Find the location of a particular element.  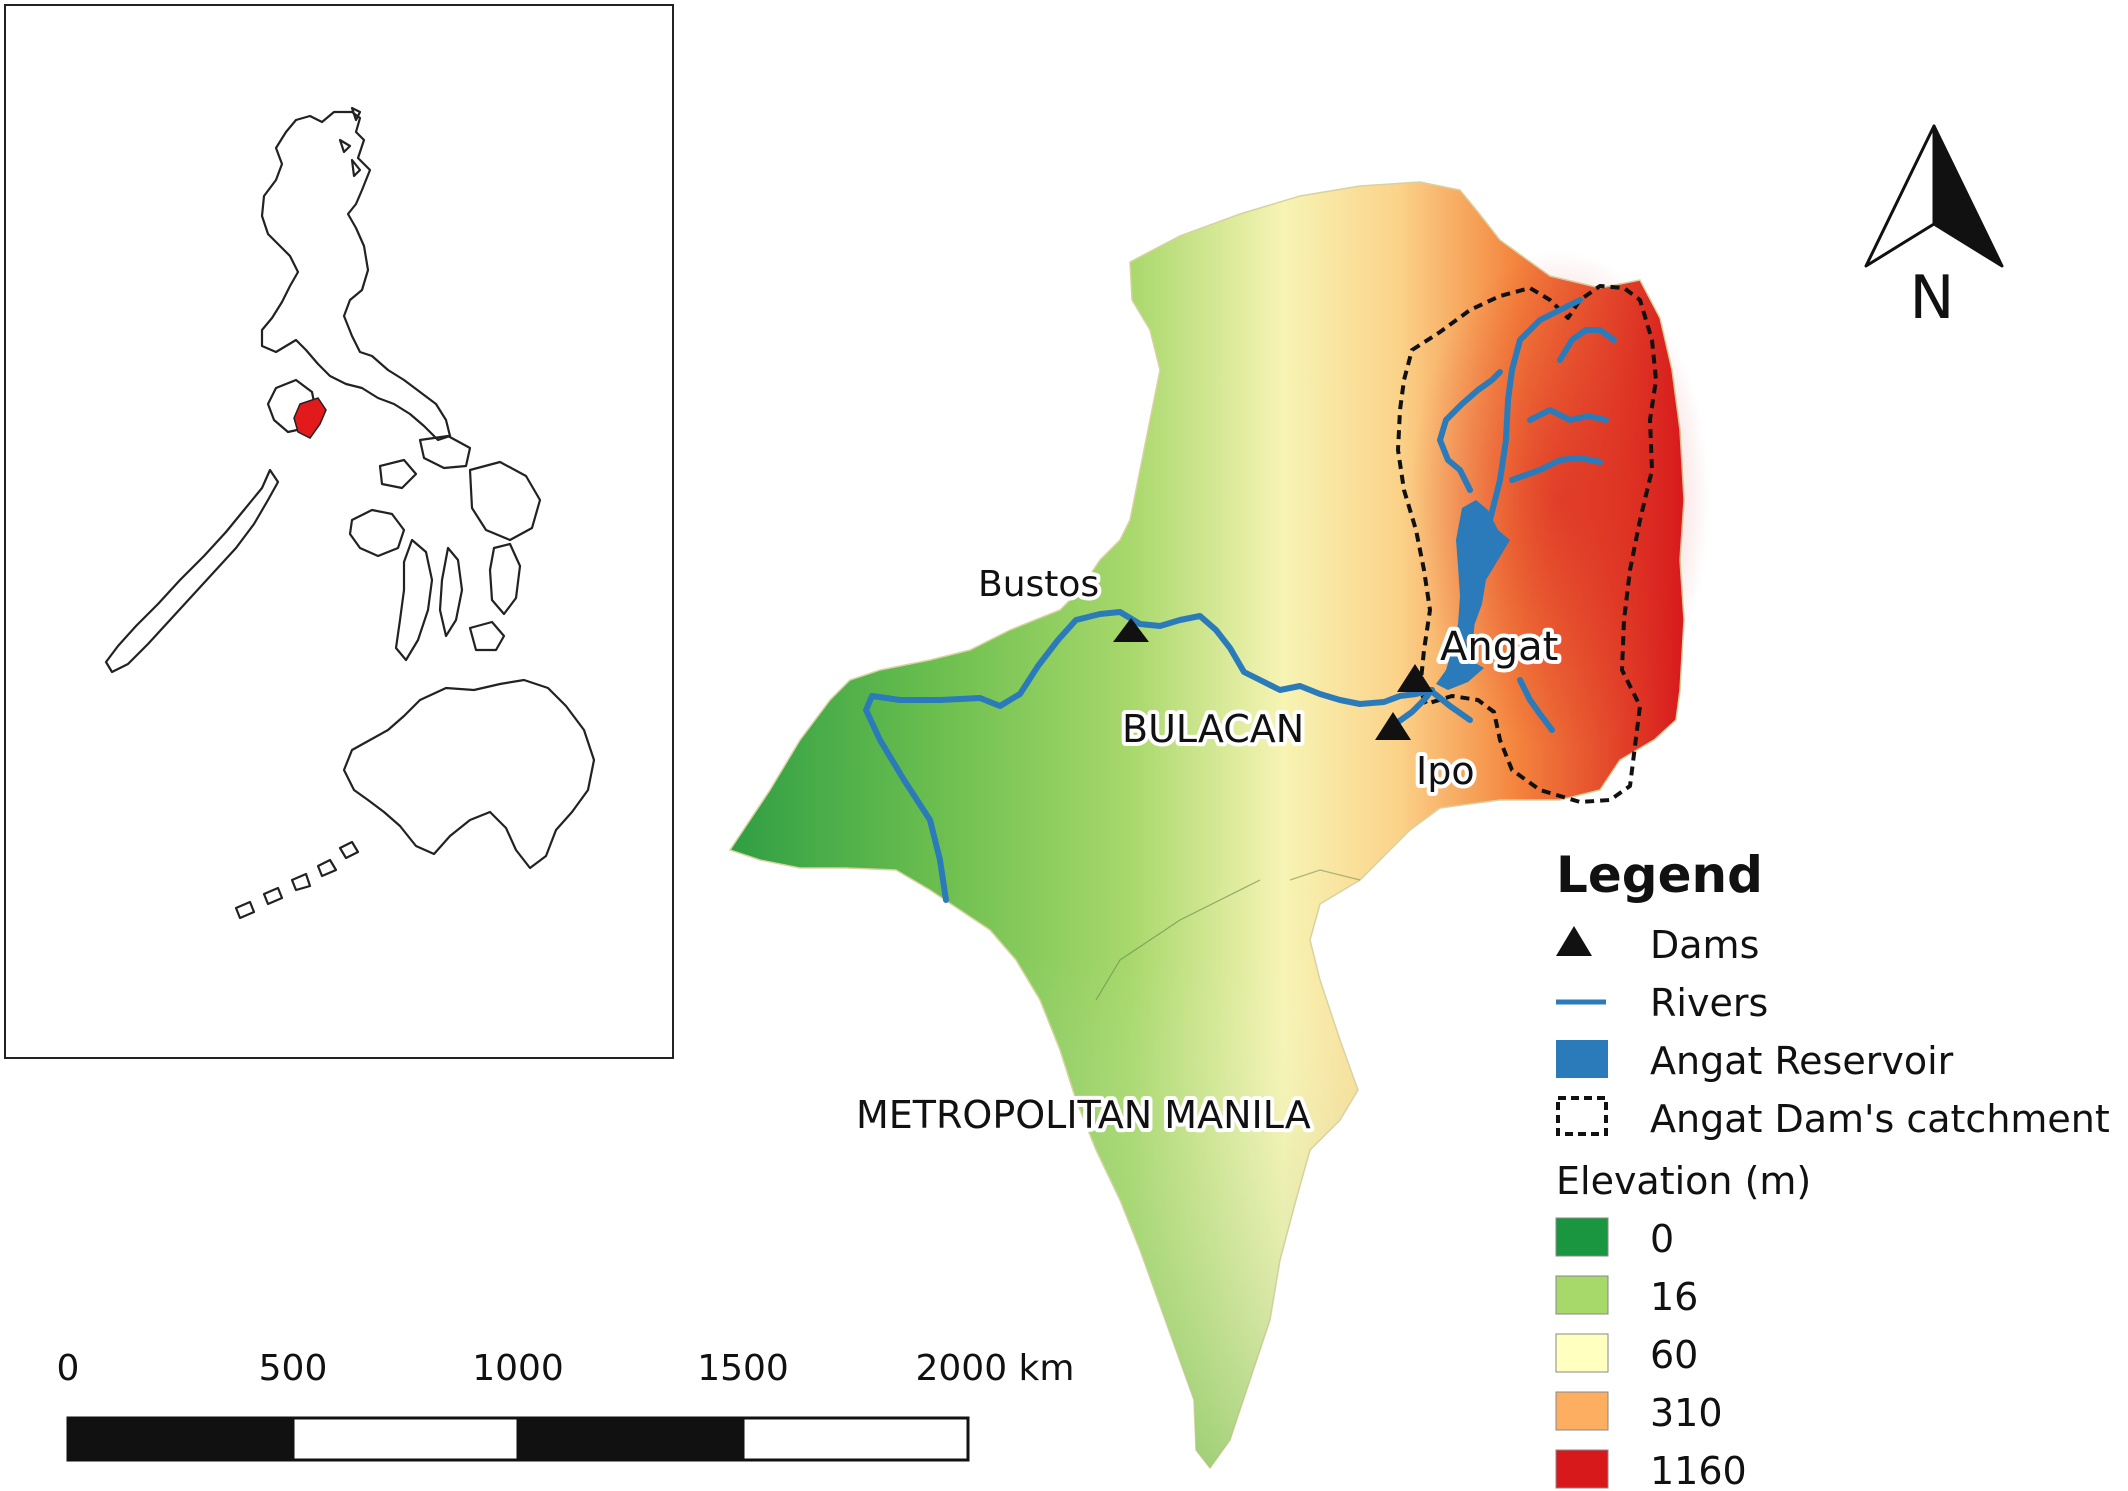

dam-marker-bustos is located at coordinates (1131, 630).